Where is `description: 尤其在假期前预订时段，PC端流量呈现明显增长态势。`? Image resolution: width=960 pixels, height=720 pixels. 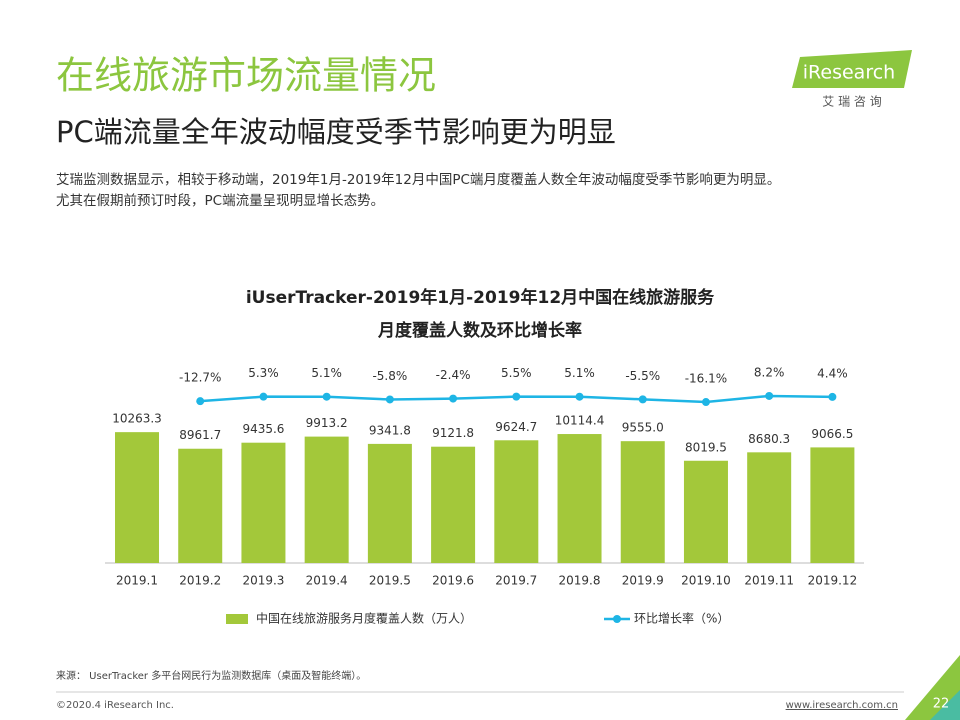 description: 尤其在假期前预订时段，PC端流量呈现明显增长态势。 is located at coordinates (220, 200).